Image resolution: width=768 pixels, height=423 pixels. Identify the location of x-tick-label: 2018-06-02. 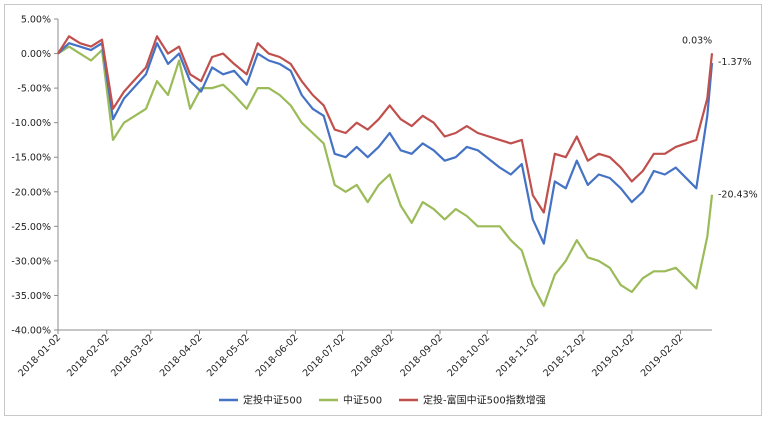
(277, 355).